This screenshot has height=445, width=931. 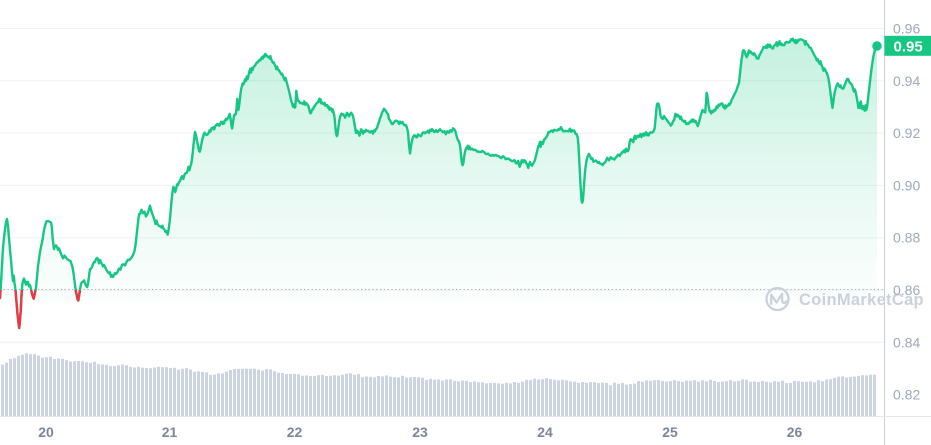 I want to click on svg-text: CoinMarketCap, so click(x=861, y=300).